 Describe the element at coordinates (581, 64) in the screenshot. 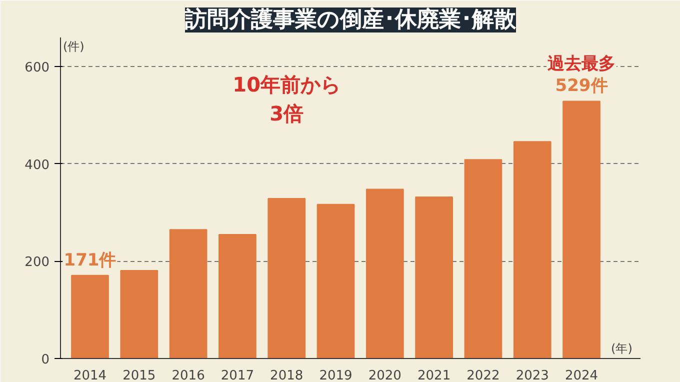

I see `annotation: 過去最多` at that location.